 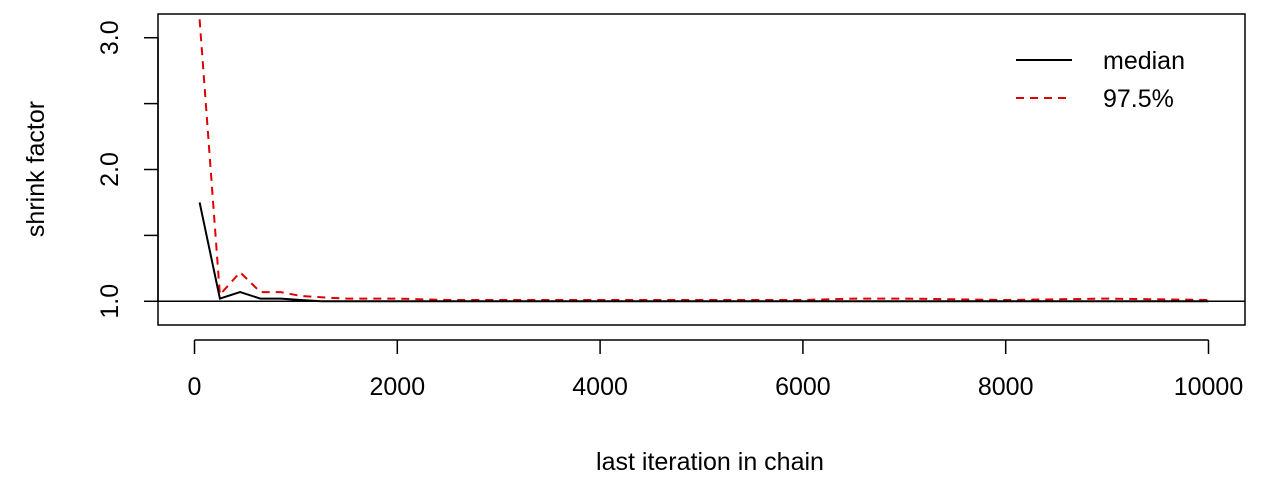 I want to click on y-tick-label: 1.0, so click(x=110, y=301).